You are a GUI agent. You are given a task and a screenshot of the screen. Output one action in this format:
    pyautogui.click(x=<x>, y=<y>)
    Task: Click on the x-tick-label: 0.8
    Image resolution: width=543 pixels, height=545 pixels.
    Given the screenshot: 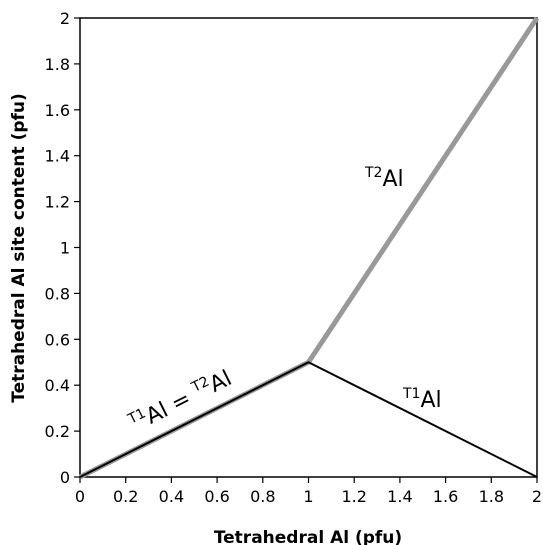 What is the action you would take?
    pyautogui.click(x=262, y=496)
    